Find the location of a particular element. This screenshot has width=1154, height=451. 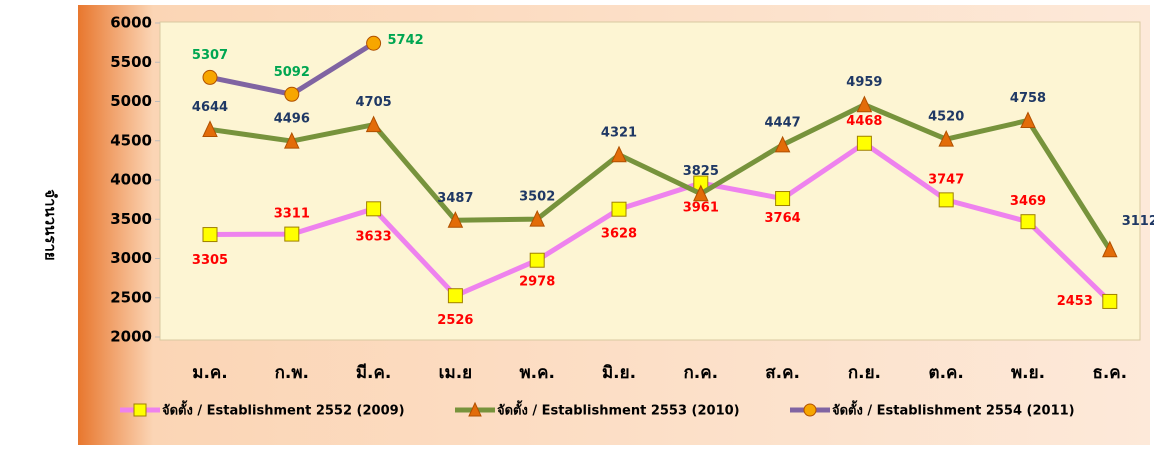

legend-label: จัดตั้ง / Establishment 2553 (2010) is located at coordinates (618, 409).